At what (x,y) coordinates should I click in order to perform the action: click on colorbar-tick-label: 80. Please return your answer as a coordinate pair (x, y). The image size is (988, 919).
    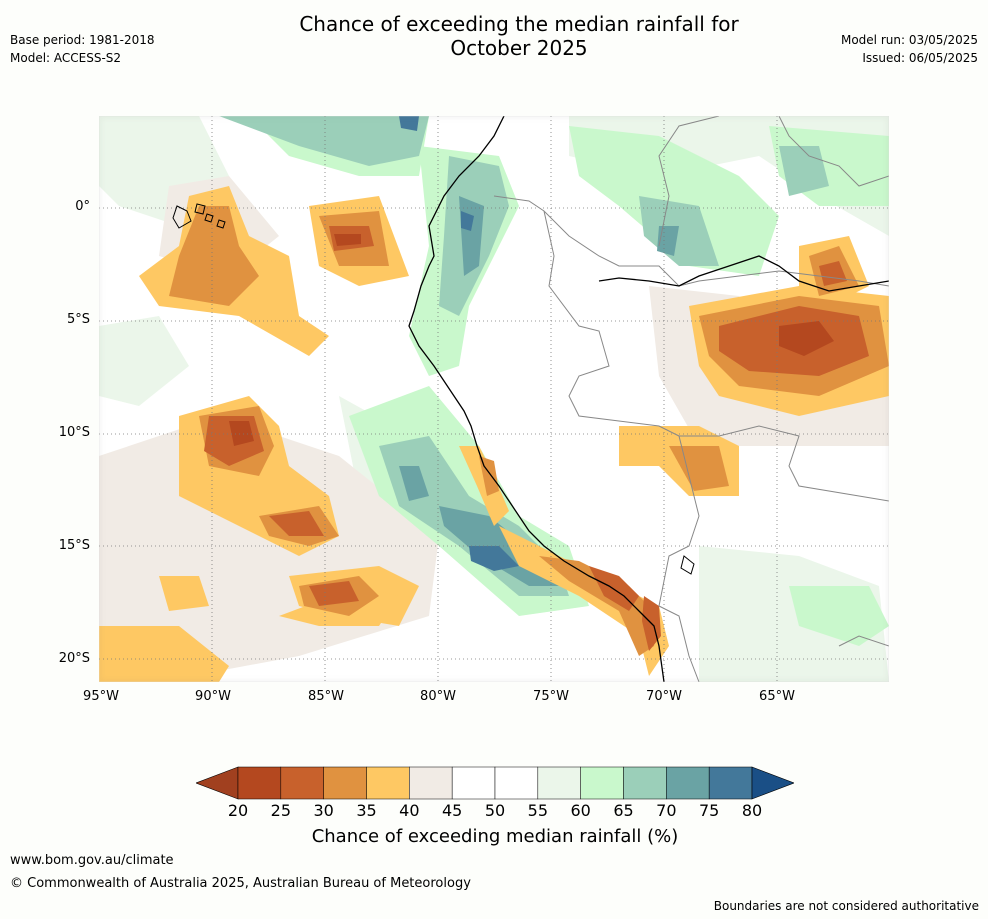
    Looking at the image, I should click on (752, 810).